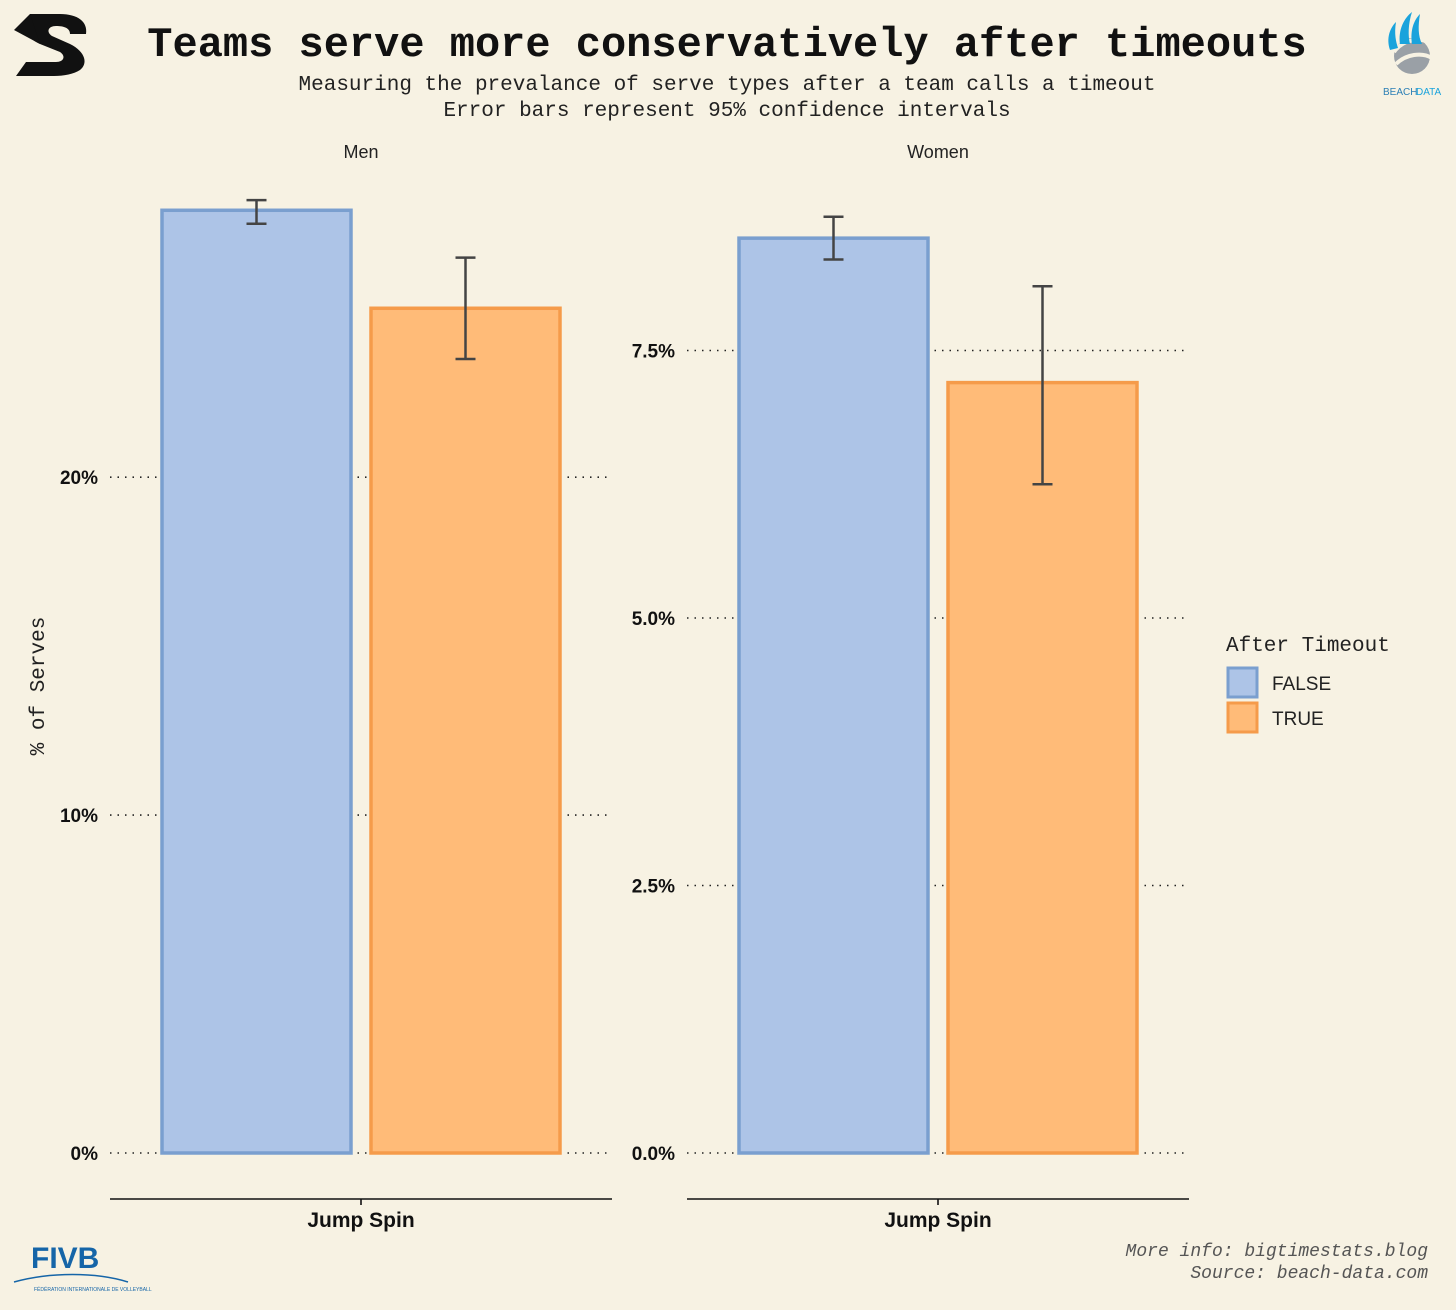  I want to click on bar-men-true, so click(465, 730).